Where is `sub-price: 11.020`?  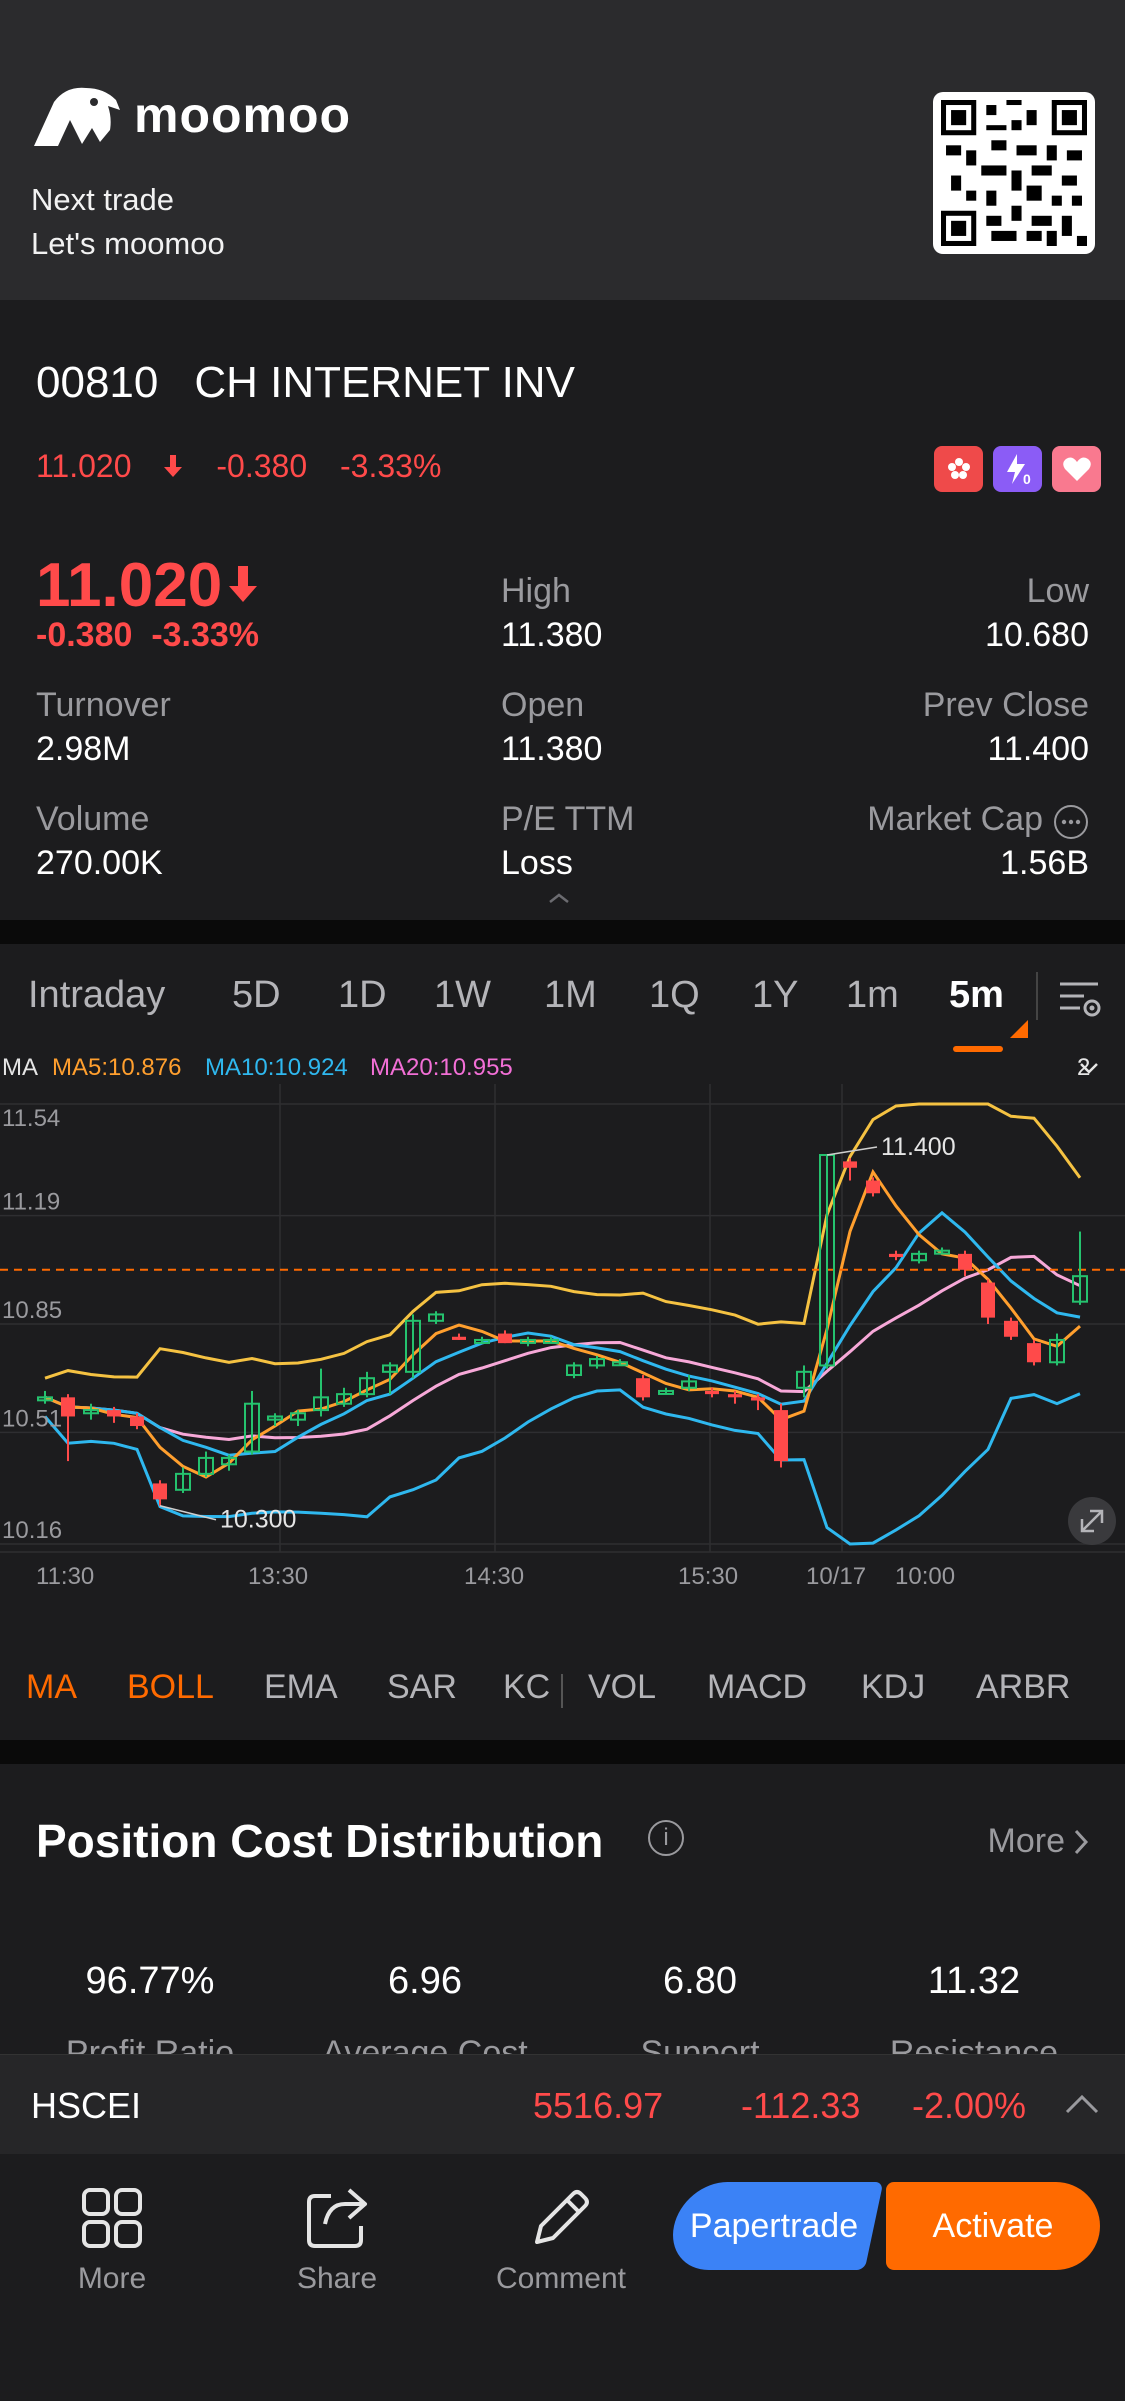
sub-price: 11.020 is located at coordinates (84, 466).